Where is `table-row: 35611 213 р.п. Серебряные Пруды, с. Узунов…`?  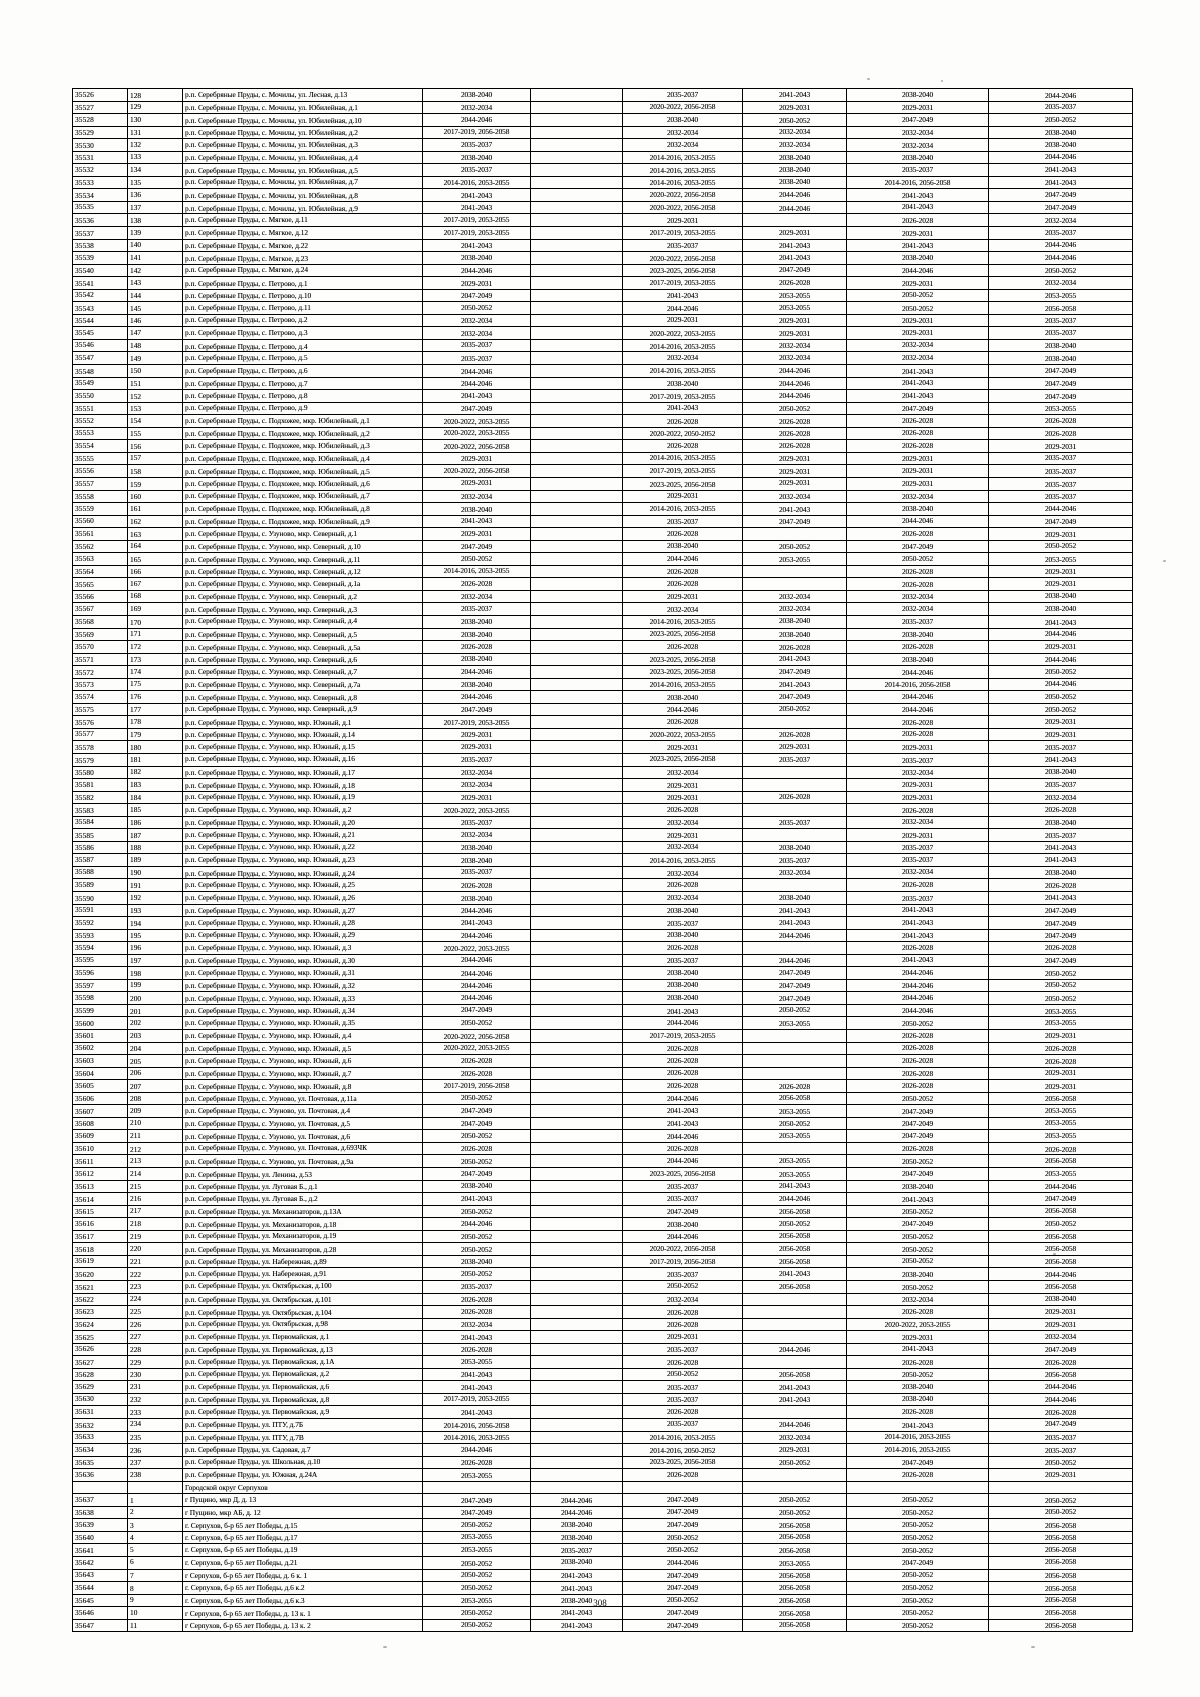
table-row: 35611 213 р.п. Серебряные Пруды, с. Узунов… is located at coordinates (602, 1161).